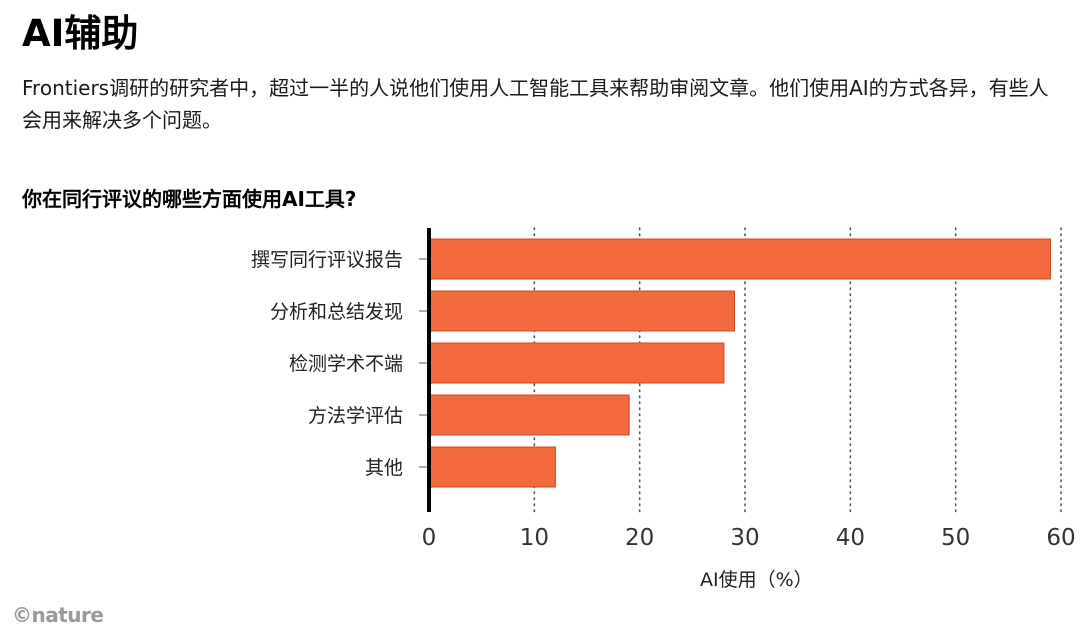  I want to click on category-label: 分析和总结发现, so click(336, 312).